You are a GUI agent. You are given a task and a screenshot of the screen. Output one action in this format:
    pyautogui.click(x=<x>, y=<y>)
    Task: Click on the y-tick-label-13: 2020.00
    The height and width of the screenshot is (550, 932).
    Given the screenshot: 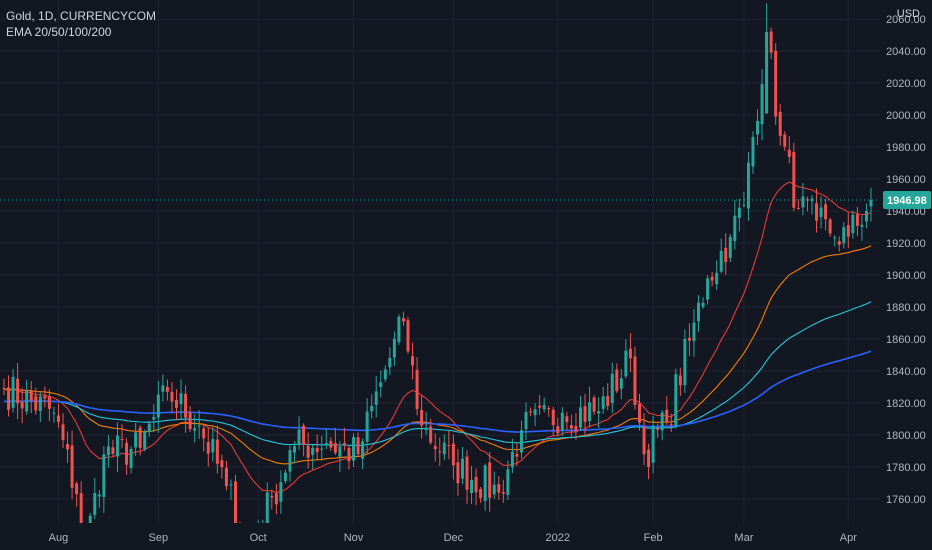 What is the action you would take?
    pyautogui.click(x=906, y=84)
    